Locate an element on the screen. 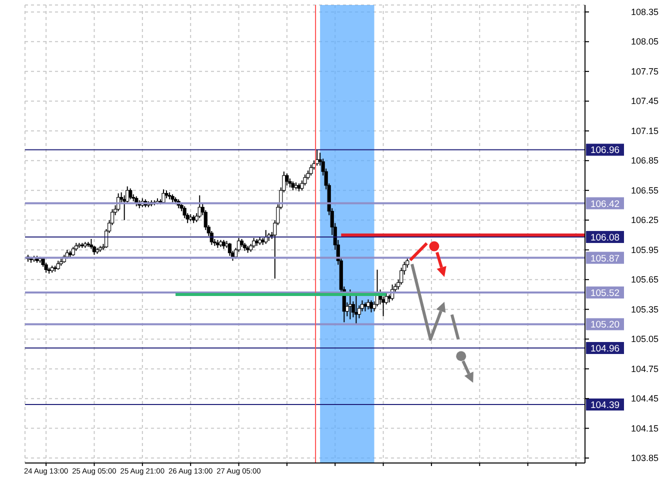 The height and width of the screenshot is (480, 665). y-tick-label: 104.45 is located at coordinates (645, 399).